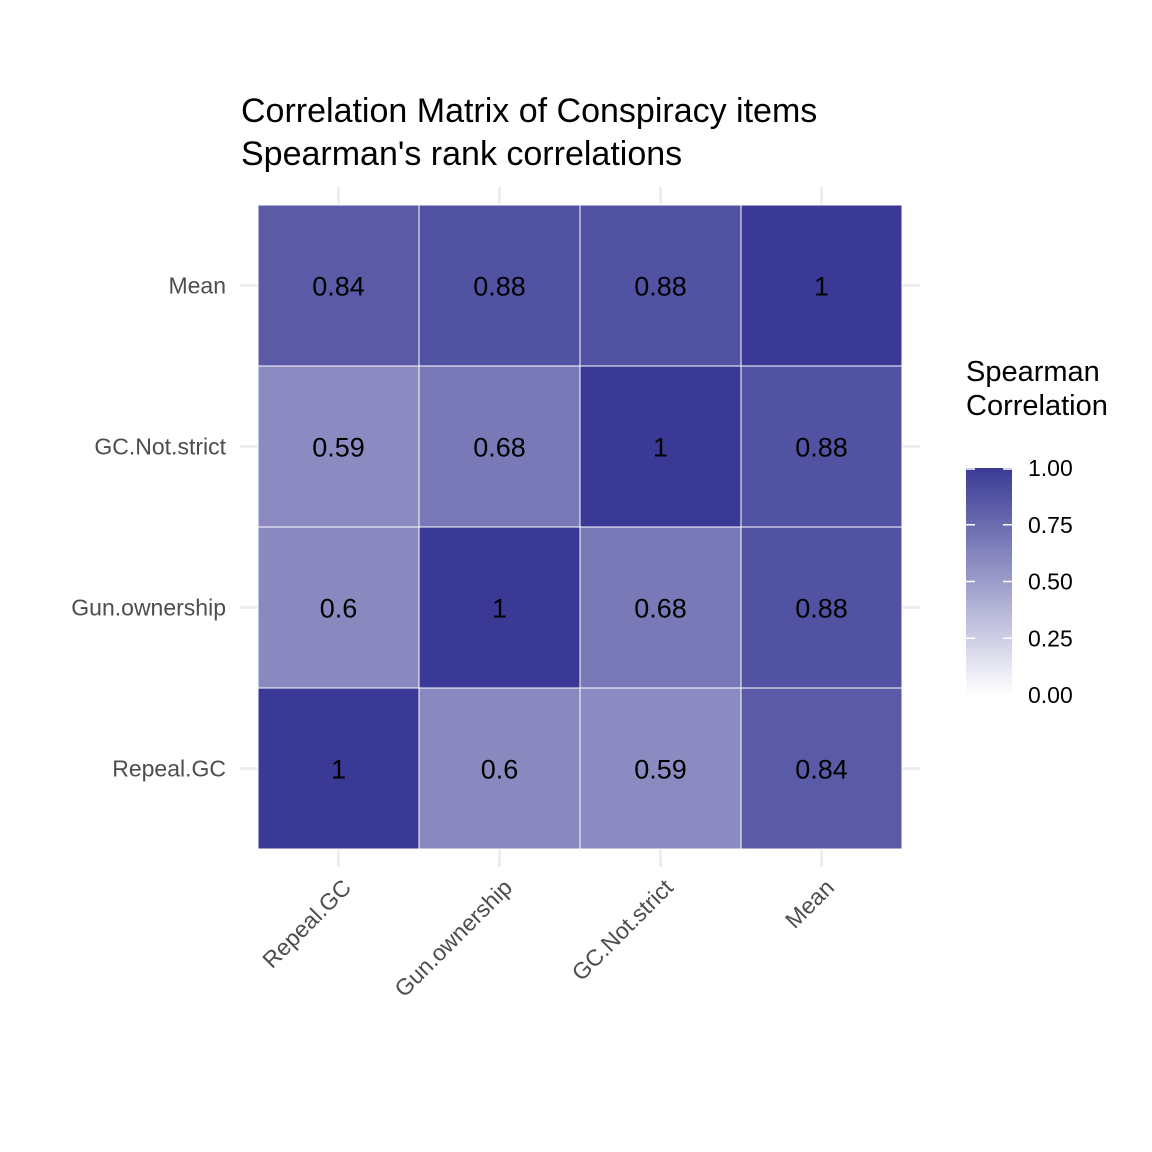 The height and width of the screenshot is (1152, 1152). What do you see at coordinates (1050, 582) in the screenshot?
I see `legend-tick-label: 0.50` at bounding box center [1050, 582].